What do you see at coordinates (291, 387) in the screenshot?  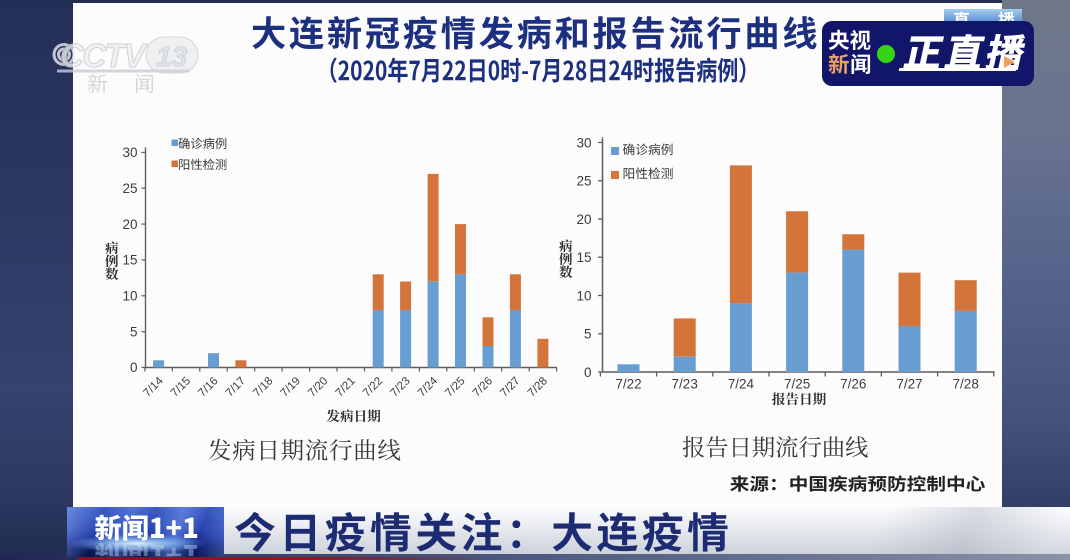 I see `svg-text: 7/19` at bounding box center [291, 387].